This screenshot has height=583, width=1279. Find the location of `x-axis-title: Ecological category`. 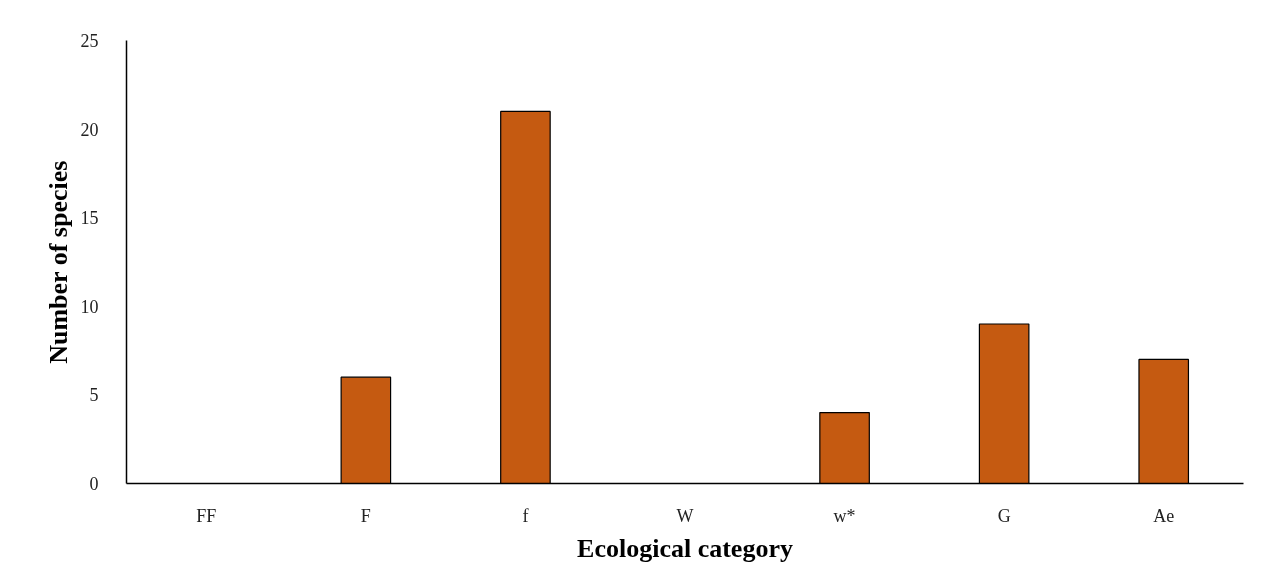

x-axis-title: Ecological category is located at coordinates (685, 548).